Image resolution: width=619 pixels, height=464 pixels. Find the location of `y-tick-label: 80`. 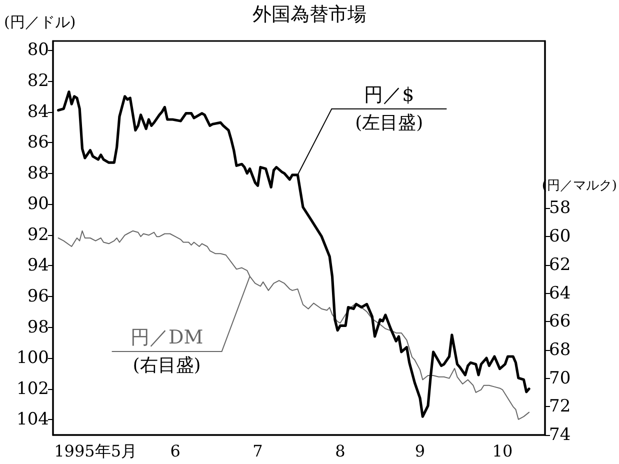

y-tick-label: 80 is located at coordinates (38, 50).